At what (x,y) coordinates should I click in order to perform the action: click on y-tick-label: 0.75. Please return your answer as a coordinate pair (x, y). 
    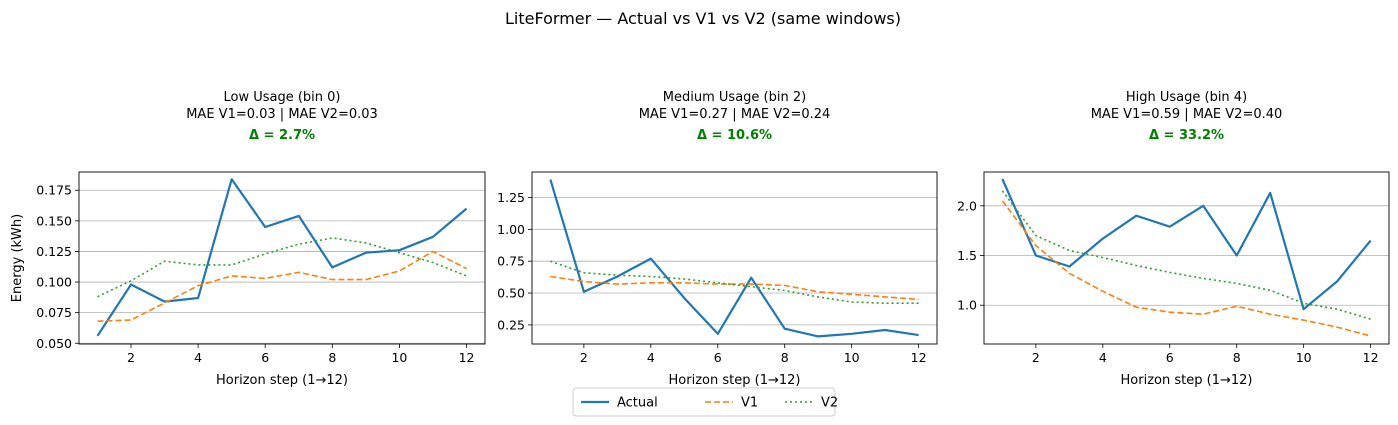
    Looking at the image, I should click on (511, 261).